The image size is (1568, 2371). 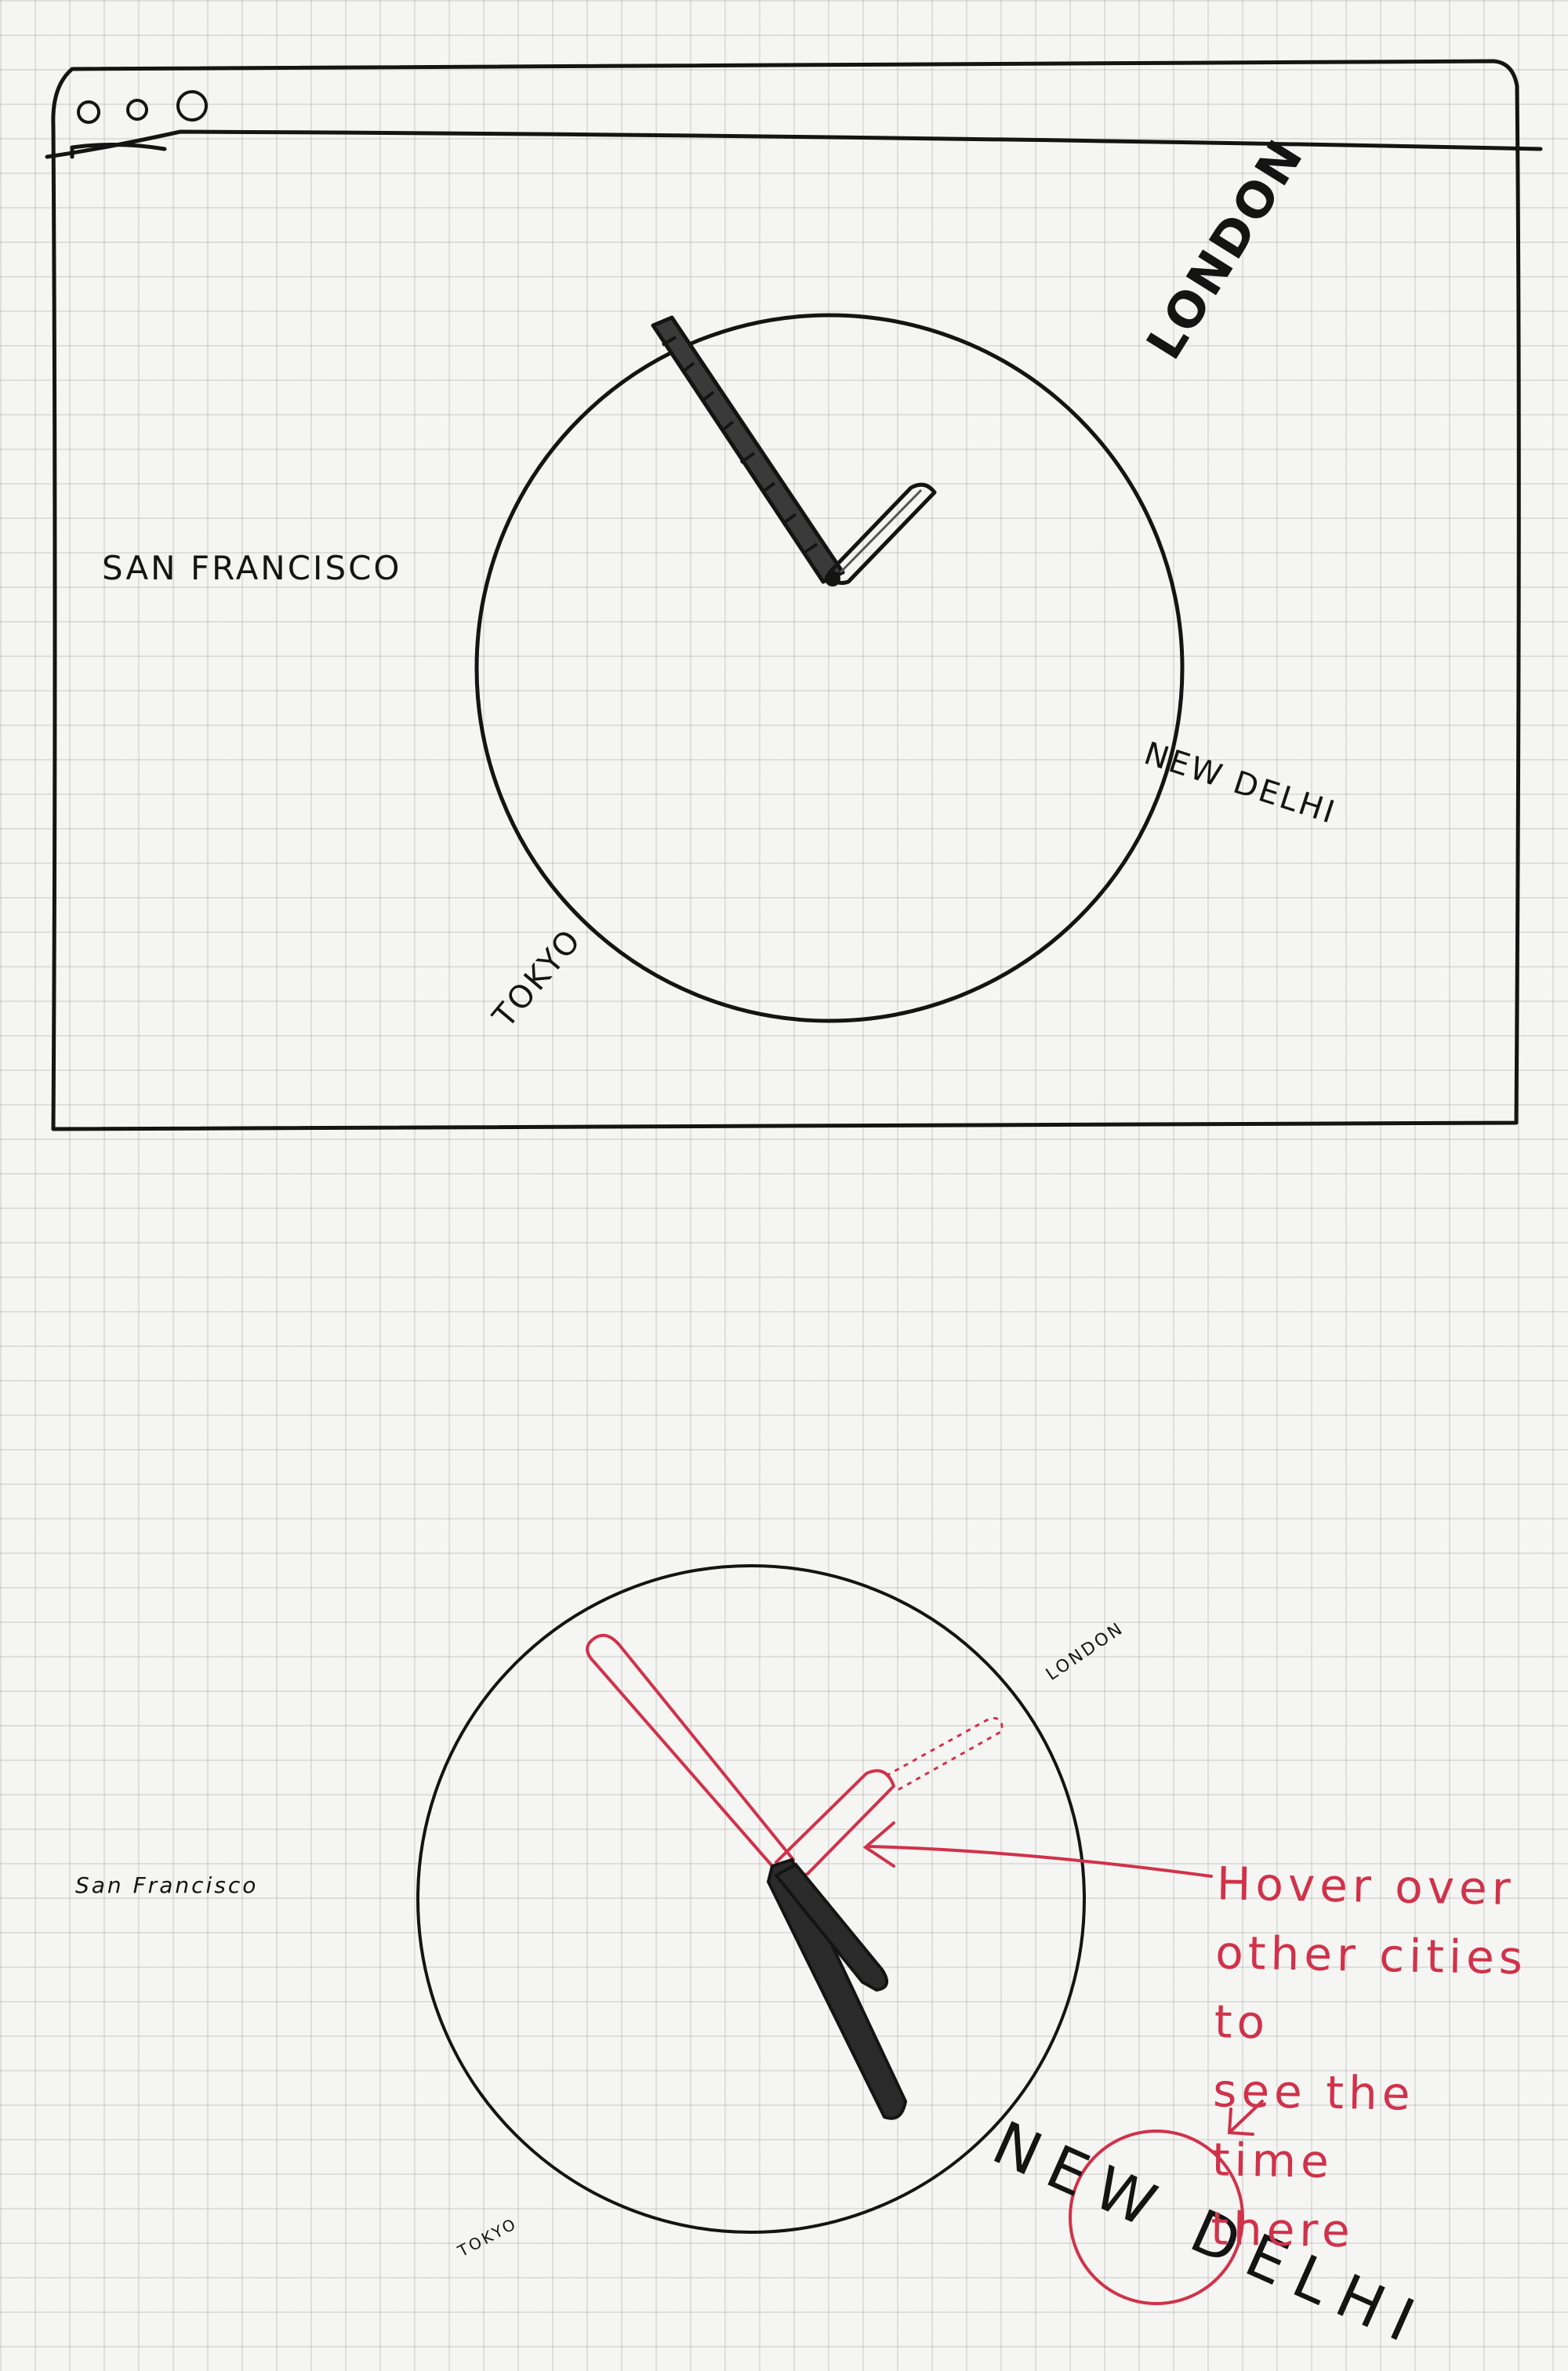 What do you see at coordinates (690, 1753) in the screenshot?
I see `hover-minute-hand-red` at bounding box center [690, 1753].